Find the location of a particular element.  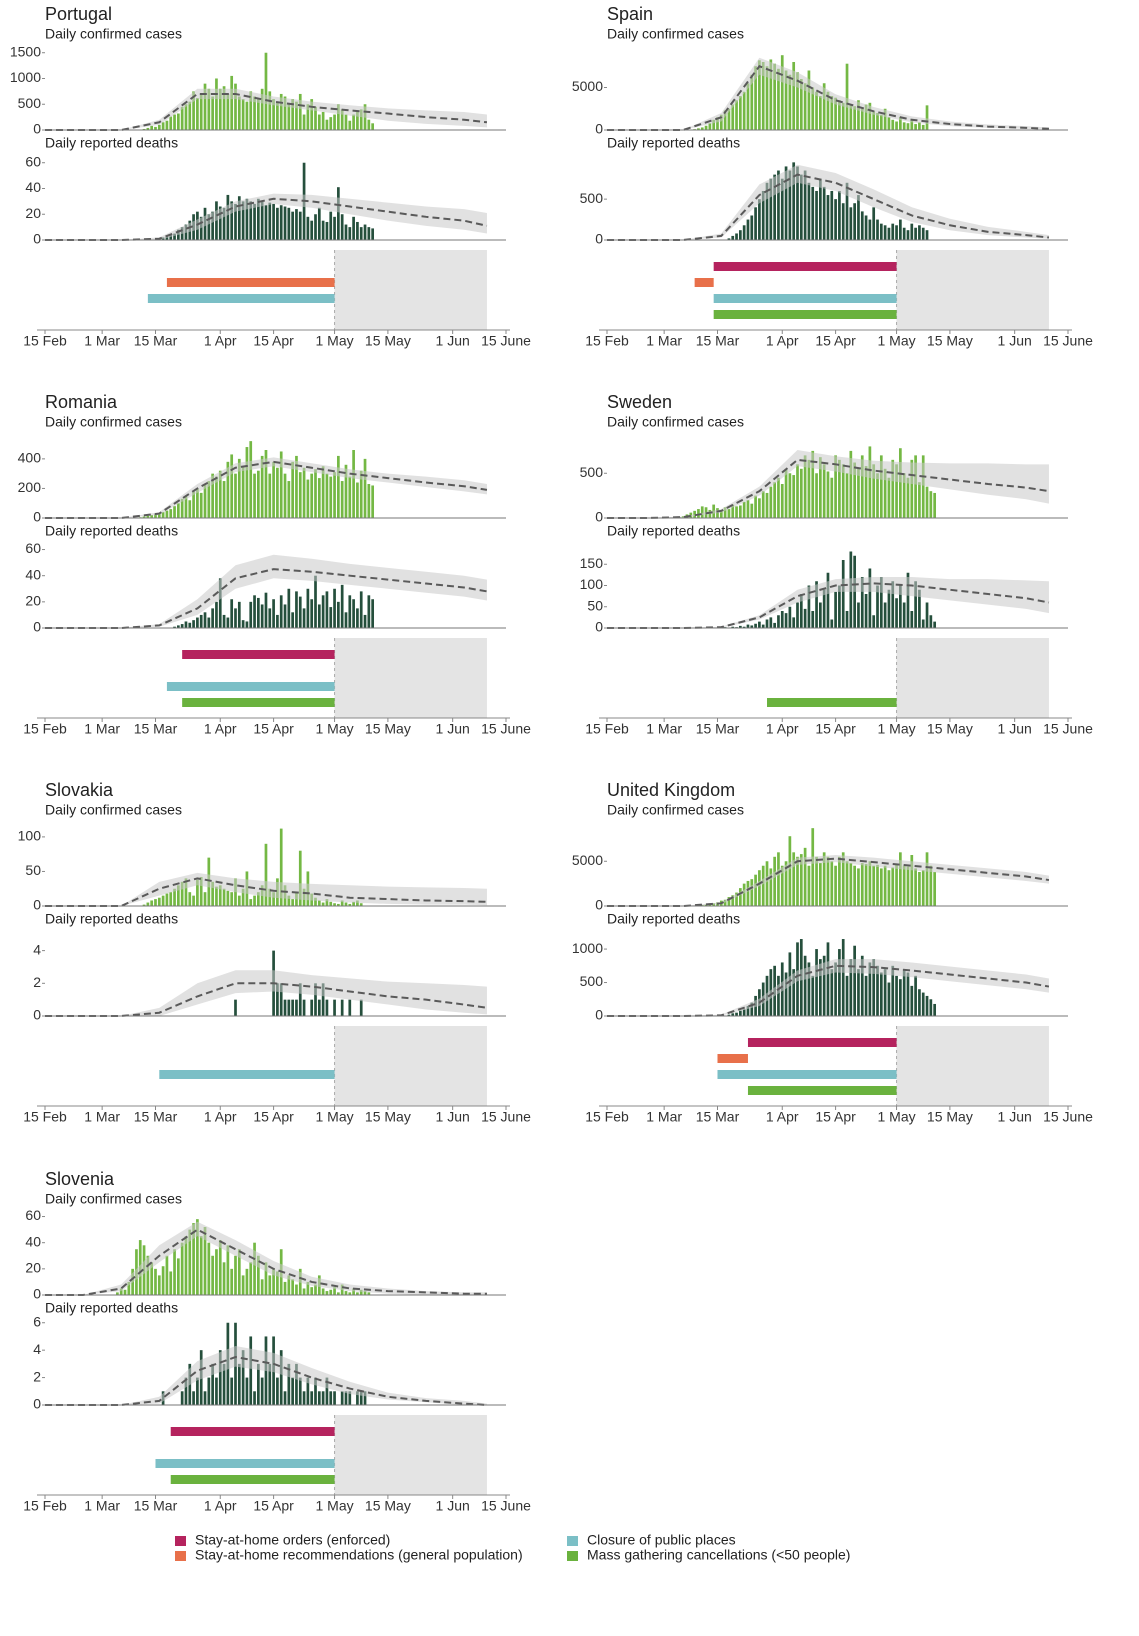

y-tick-label: 0 is located at coordinates (599, 517).